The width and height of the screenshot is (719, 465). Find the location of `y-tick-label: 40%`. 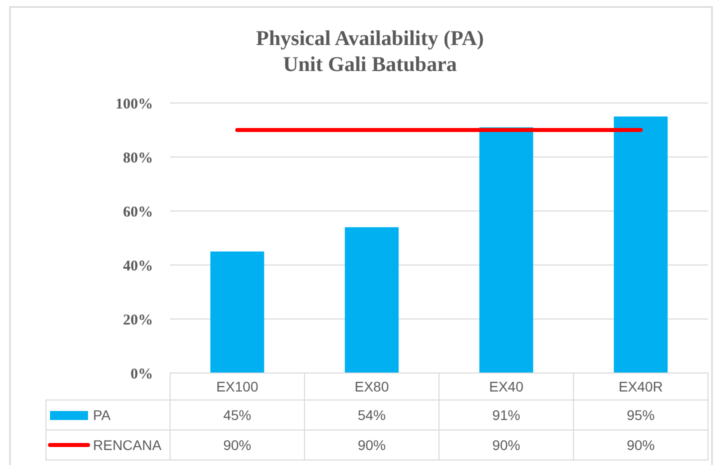

y-tick-label: 40% is located at coordinates (138, 266).